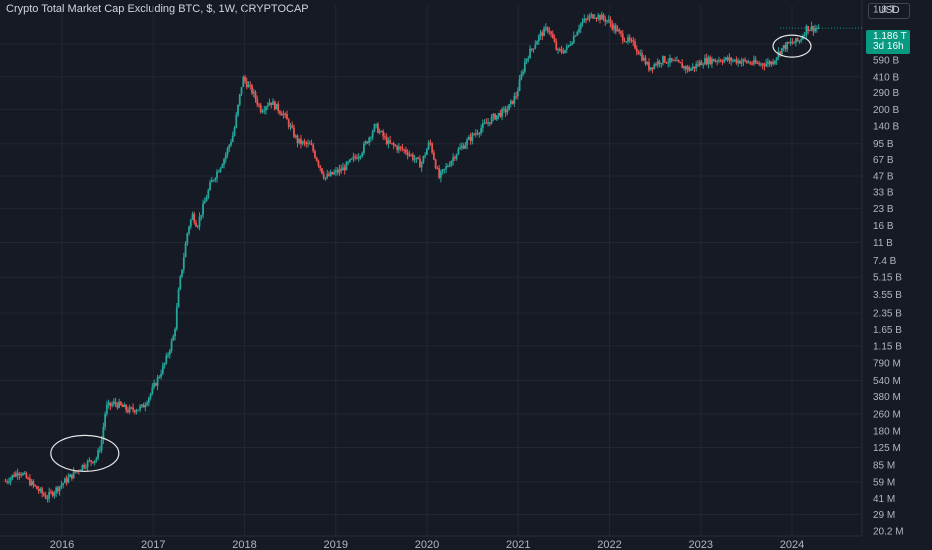 The width and height of the screenshot is (932, 550). I want to click on y-tick-label: 59 M, so click(884, 482).